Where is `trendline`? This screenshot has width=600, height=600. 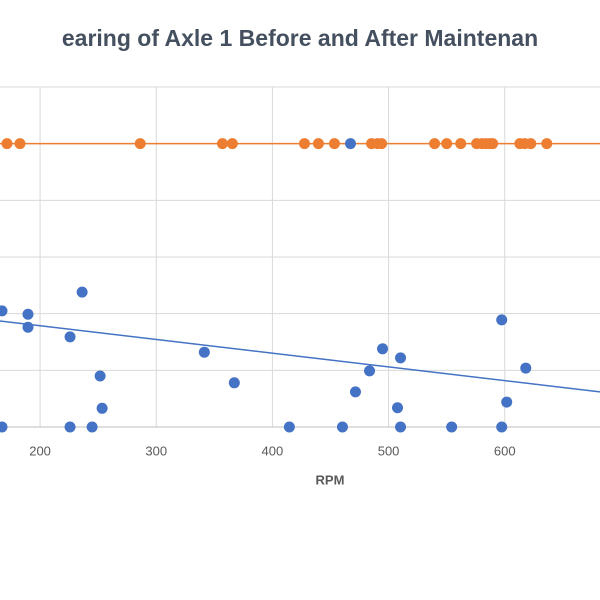
trendline is located at coordinates (300, 356).